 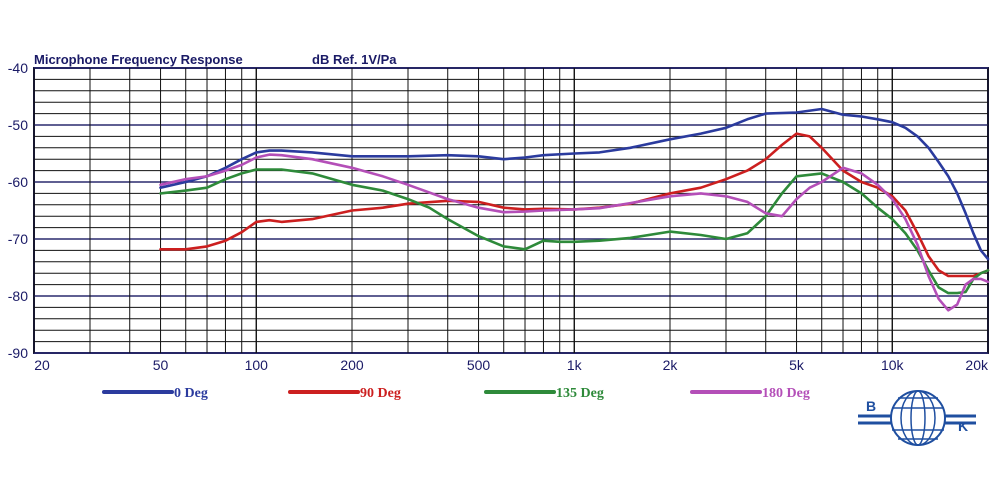 What do you see at coordinates (871, 406) in the screenshot?
I see `logo-letter-b: B` at bounding box center [871, 406].